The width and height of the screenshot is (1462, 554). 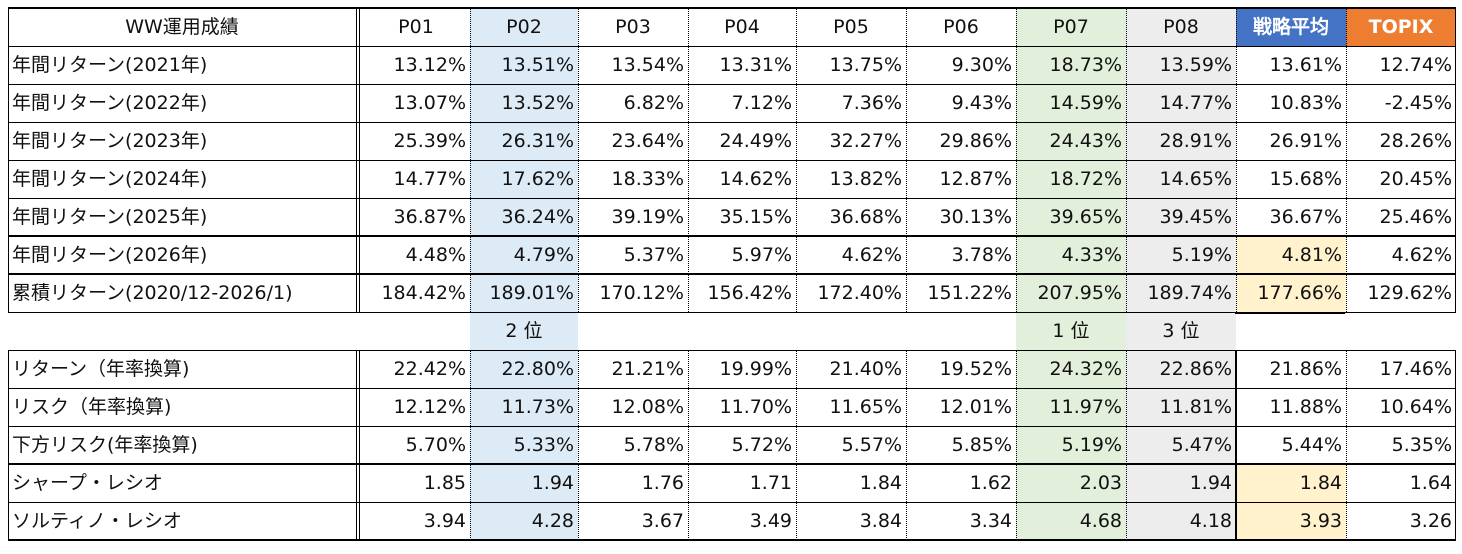 What do you see at coordinates (755, 179) in the screenshot?
I see `value-cell: 14.62%` at bounding box center [755, 179].